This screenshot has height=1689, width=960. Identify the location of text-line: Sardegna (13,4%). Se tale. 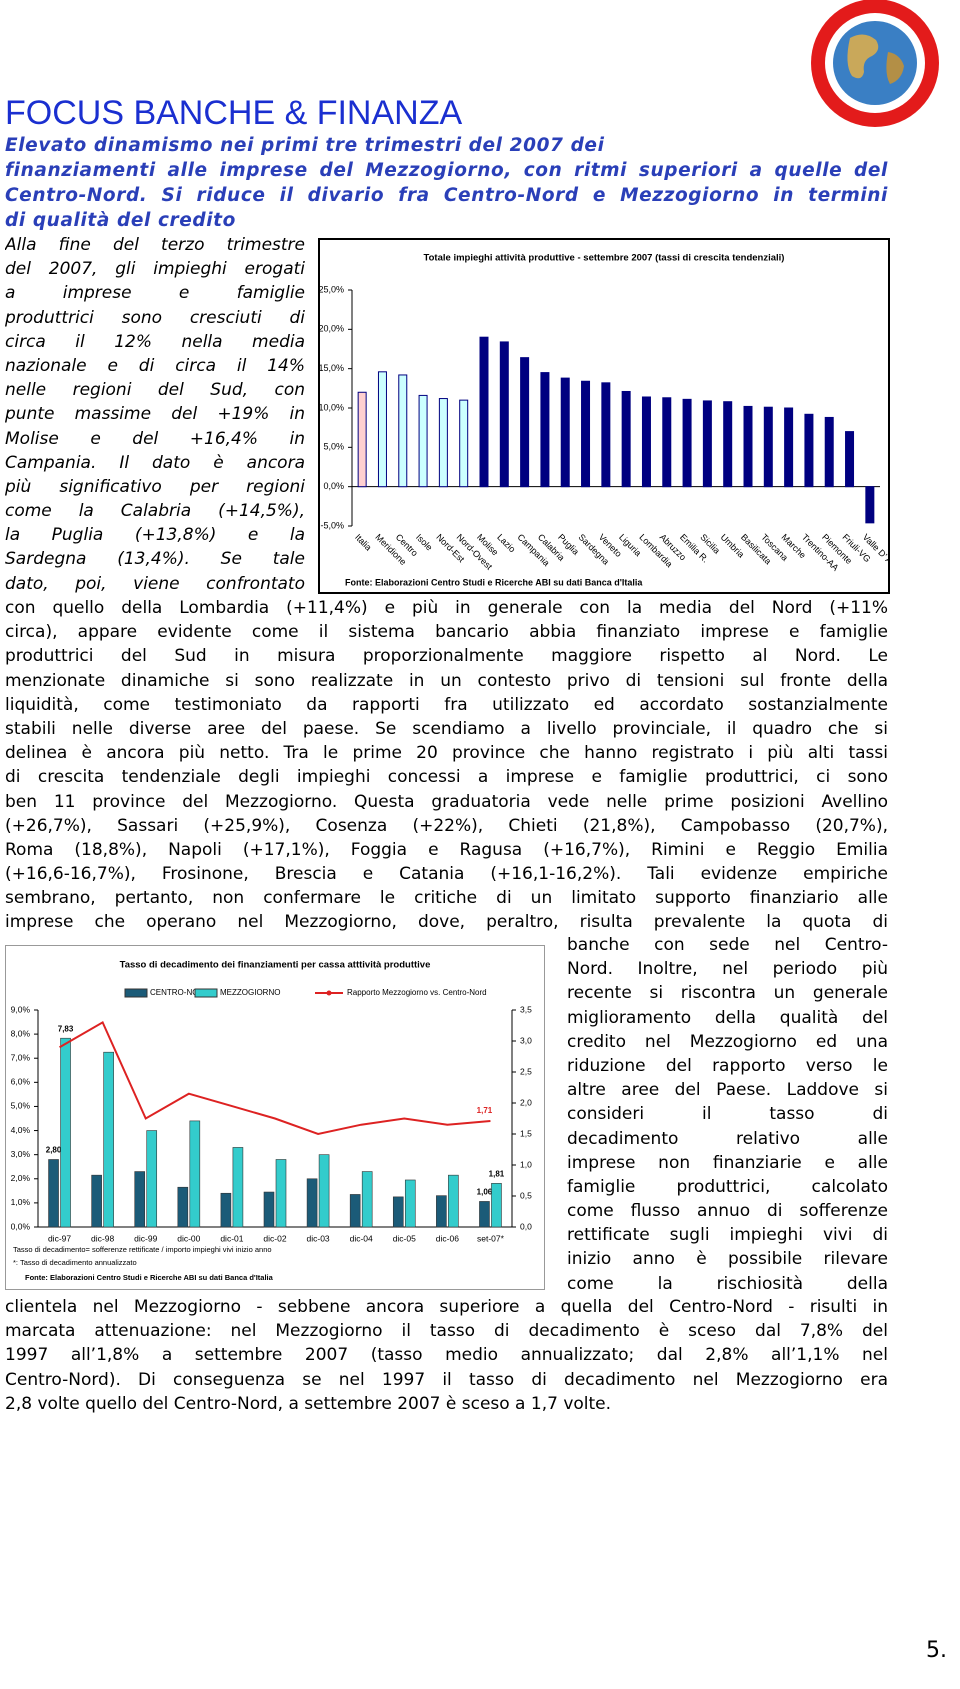
(155, 559).